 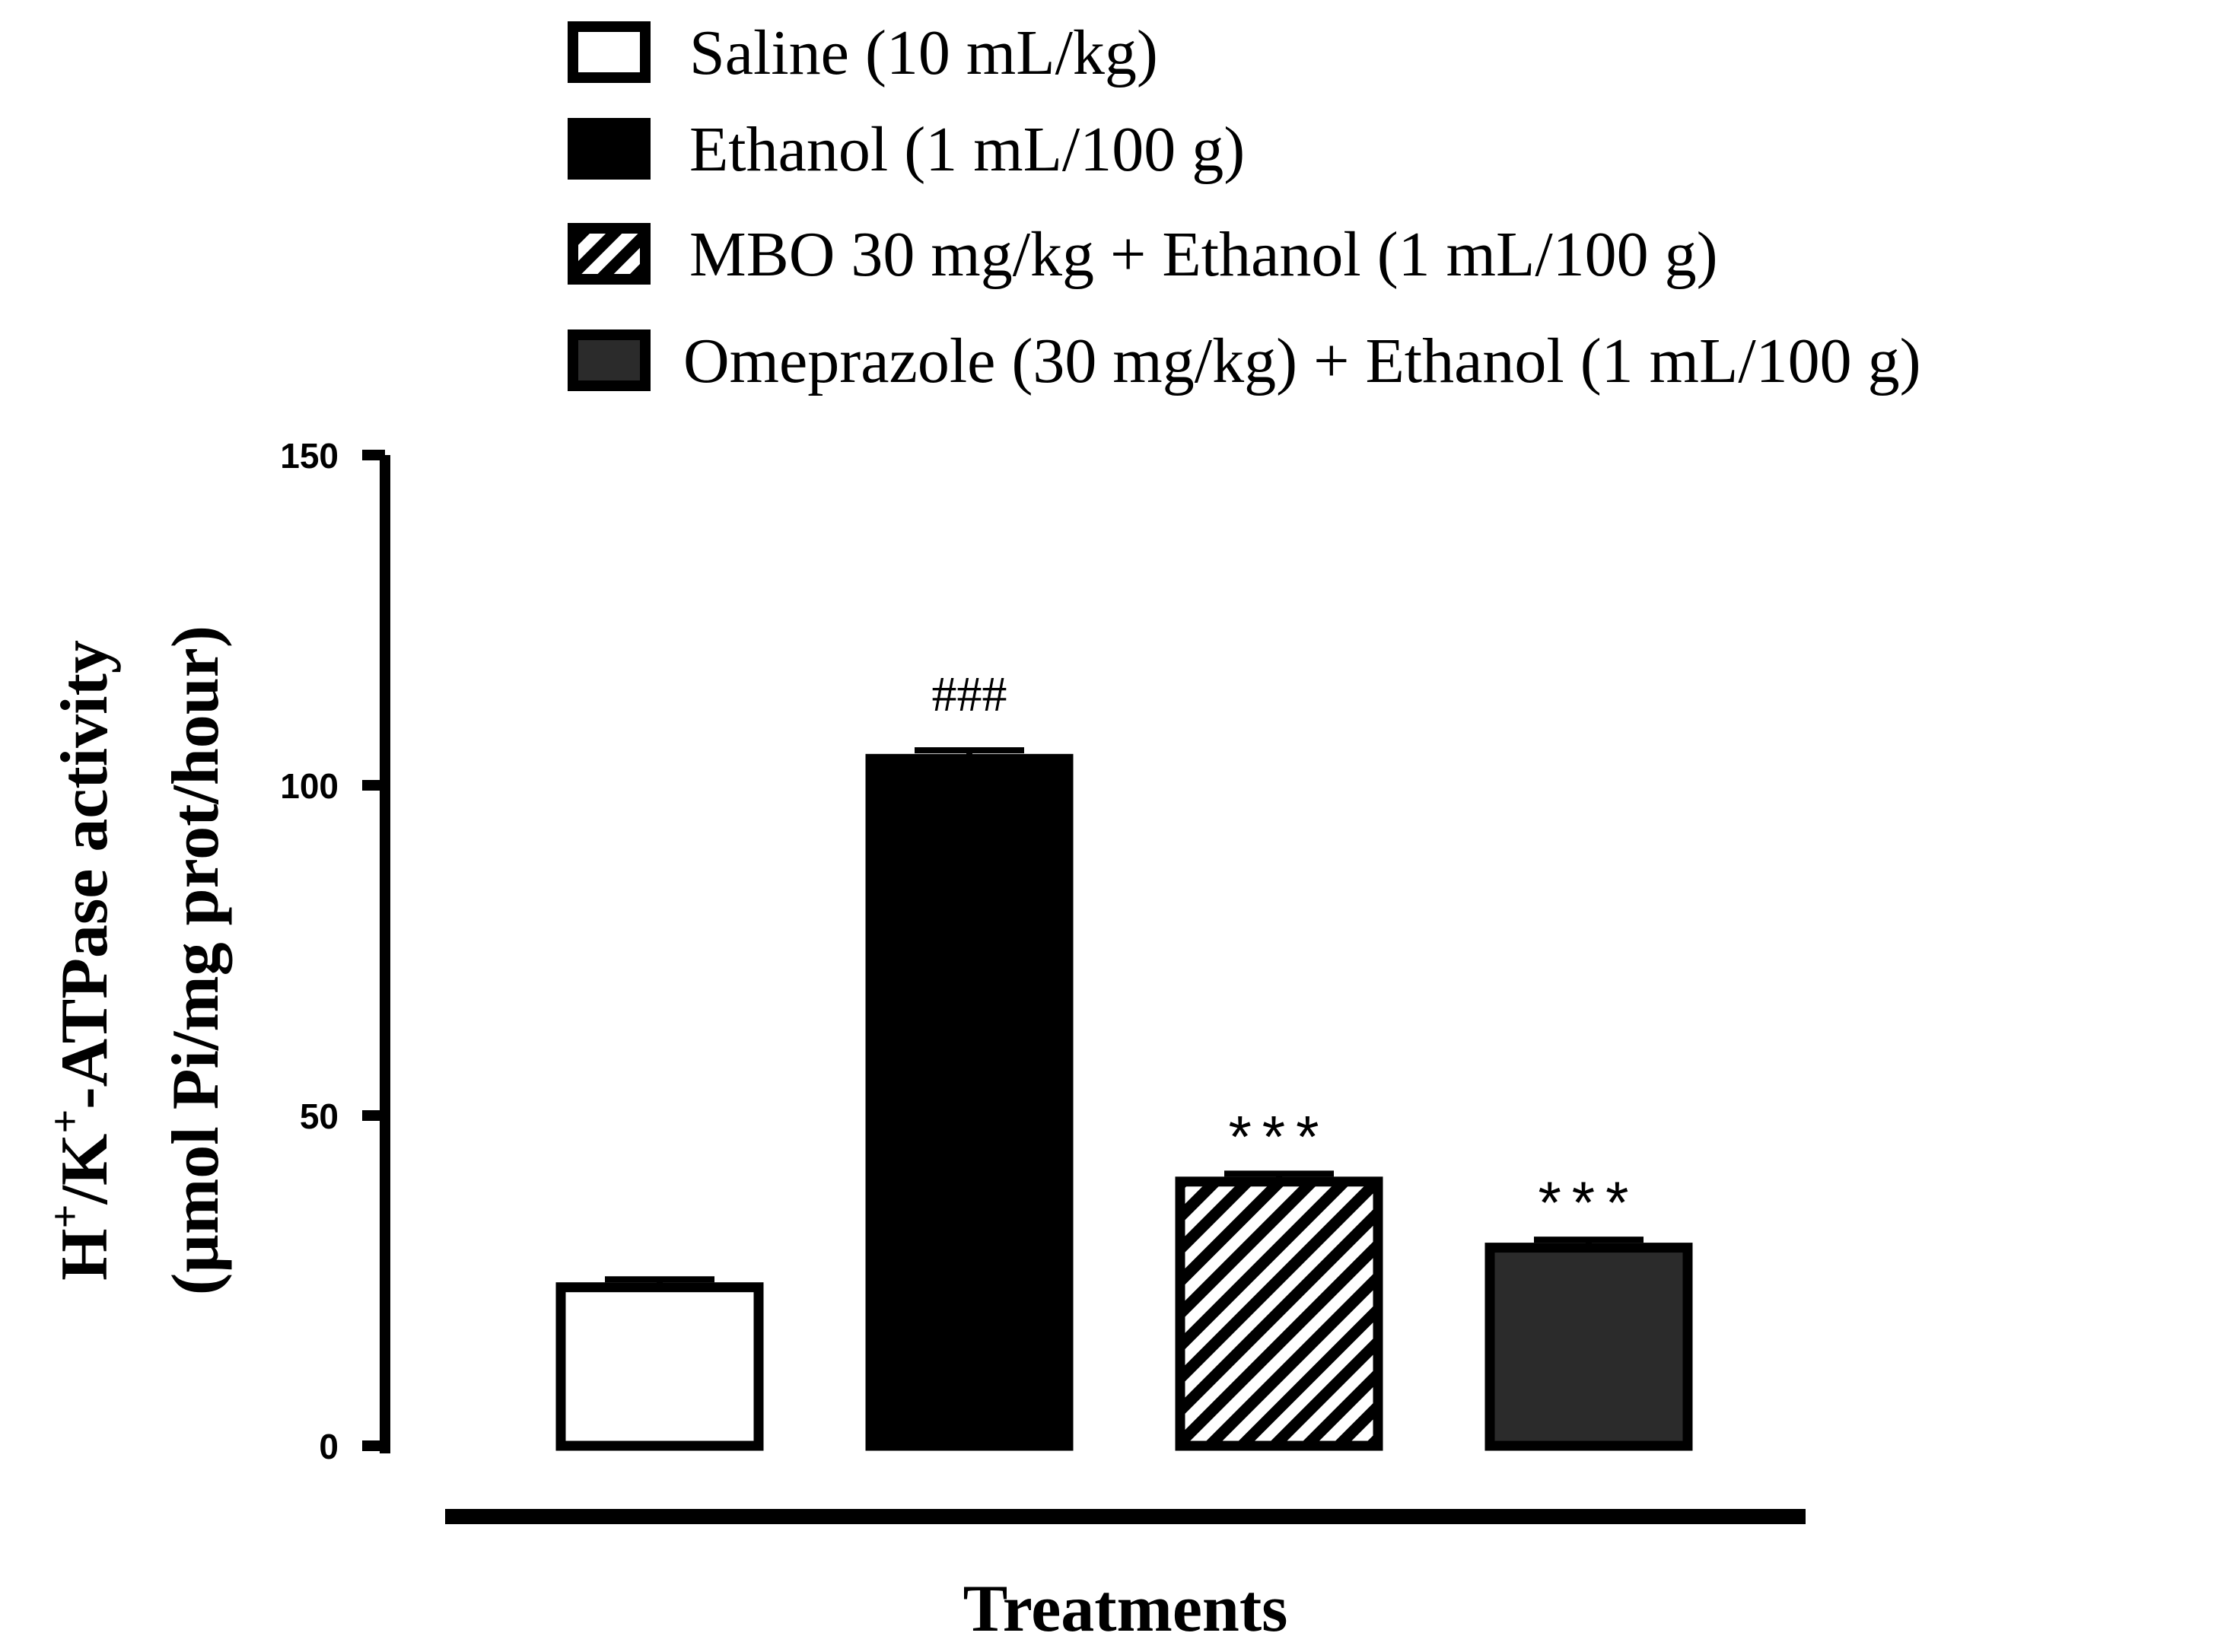 What do you see at coordinates (609, 52) in the screenshot?
I see `legend-swatch-saline` at bounding box center [609, 52].